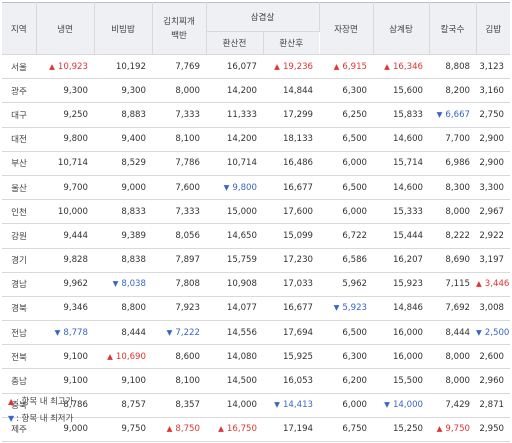  What do you see at coordinates (234, 163) in the screenshot?
I see `price-cell: 10,714` at bounding box center [234, 163].